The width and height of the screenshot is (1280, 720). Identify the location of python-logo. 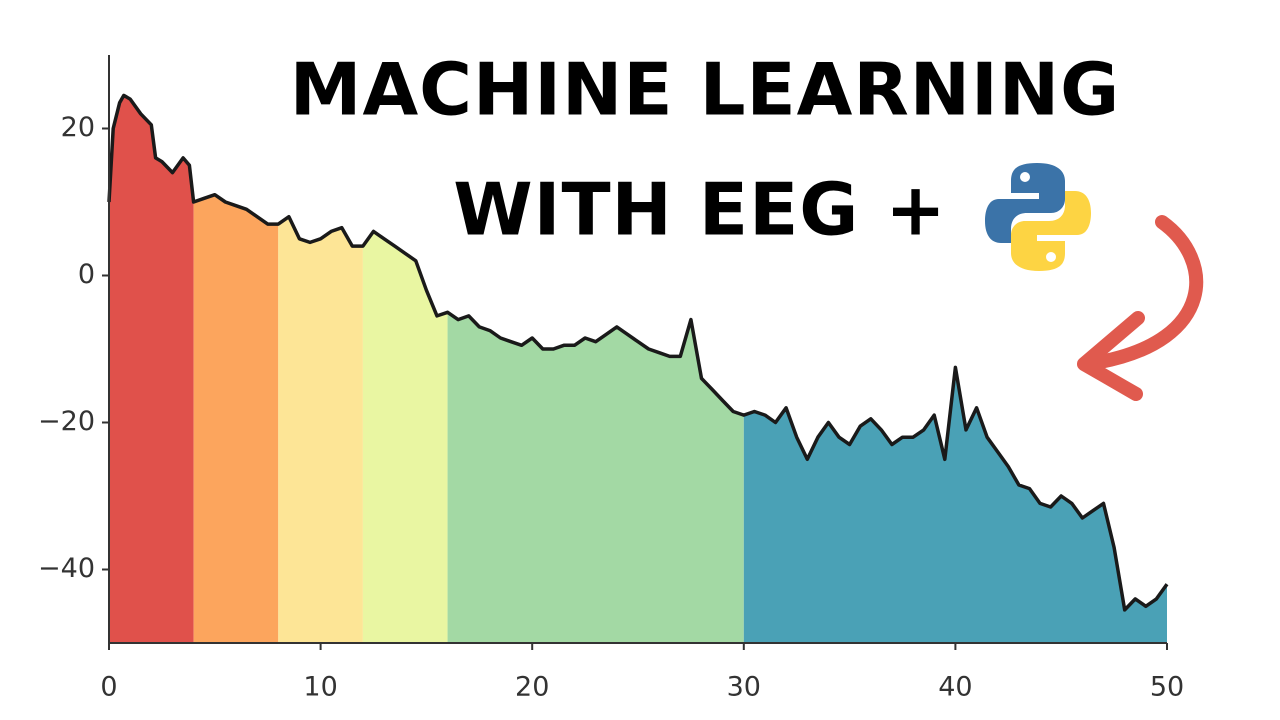
(1038, 217).